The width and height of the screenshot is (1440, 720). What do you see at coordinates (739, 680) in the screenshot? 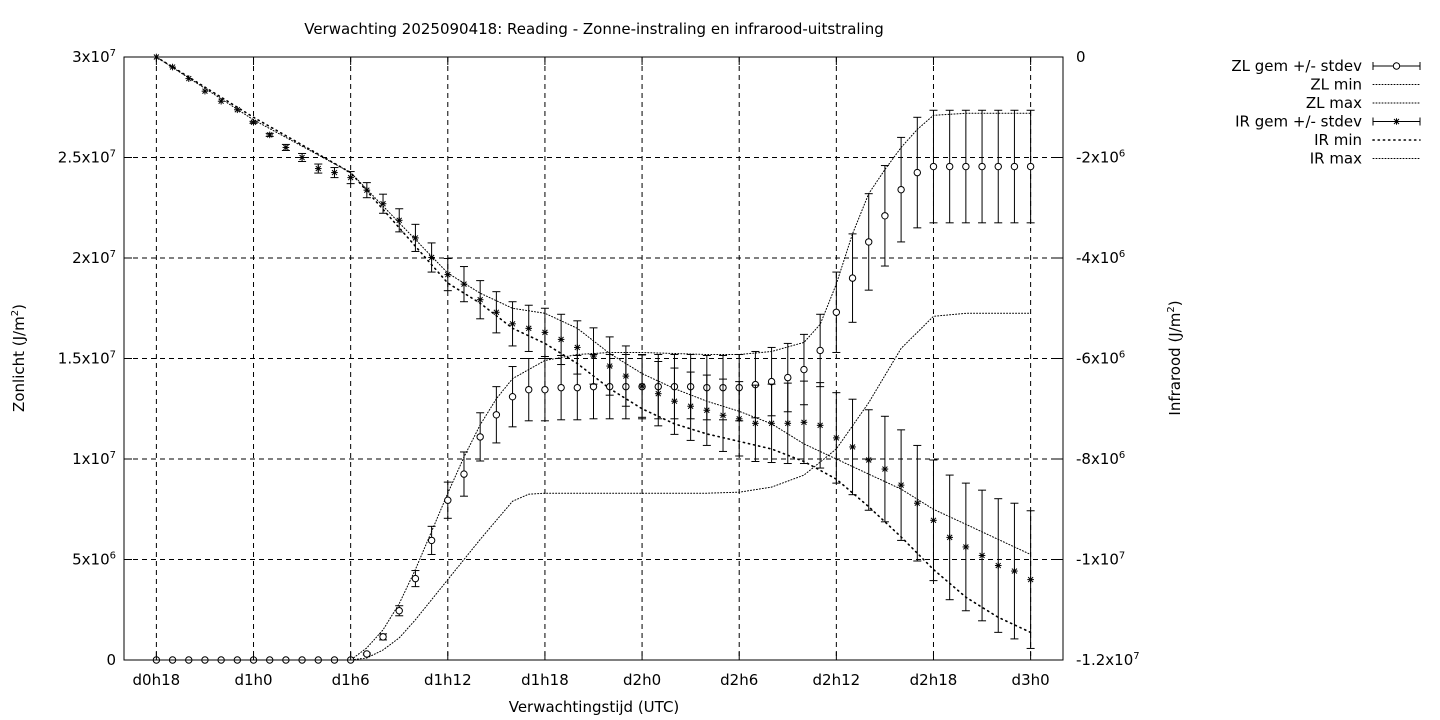
I see `x-tick-label: d2h6` at bounding box center [739, 680].